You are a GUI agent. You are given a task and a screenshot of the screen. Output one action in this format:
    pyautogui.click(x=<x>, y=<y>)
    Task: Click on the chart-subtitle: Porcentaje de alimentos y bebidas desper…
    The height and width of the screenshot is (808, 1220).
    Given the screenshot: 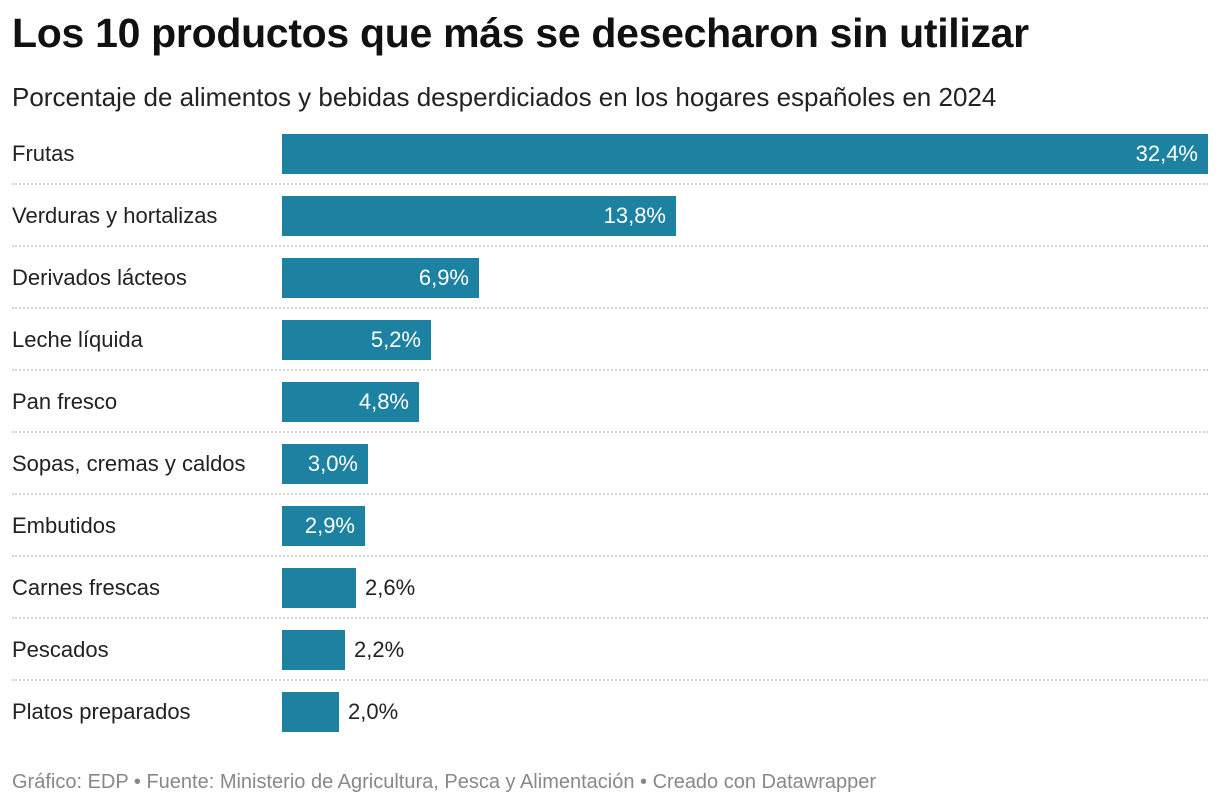 What is the action you would take?
    pyautogui.click(x=504, y=97)
    